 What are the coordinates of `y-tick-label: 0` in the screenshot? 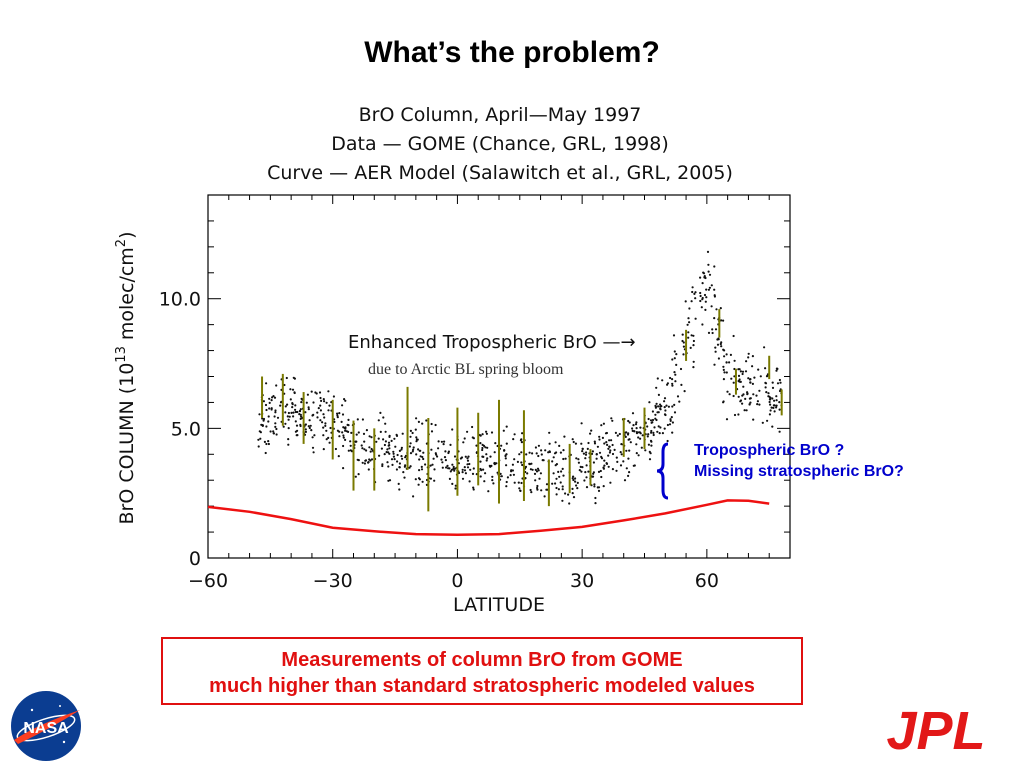 It's located at (195, 559).